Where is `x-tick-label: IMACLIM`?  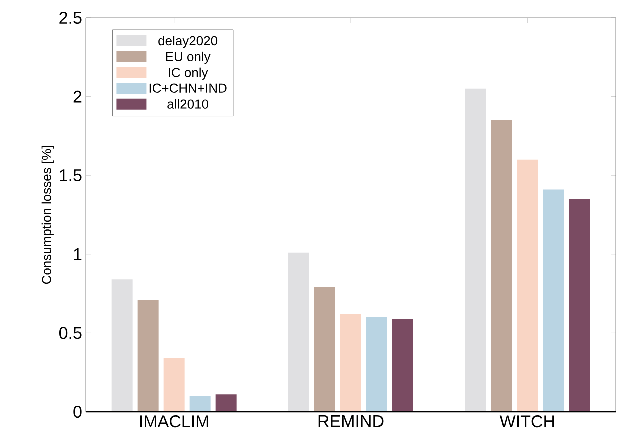
x-tick-label: IMACLIM is located at coordinates (174, 422).